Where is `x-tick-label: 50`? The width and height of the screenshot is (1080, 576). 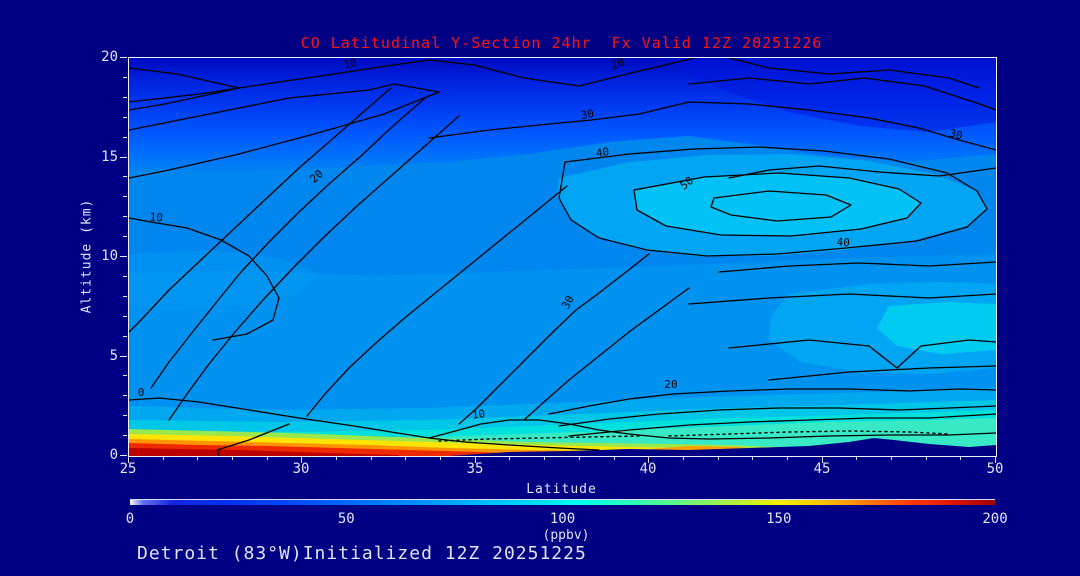
x-tick-label: 50 is located at coordinates (995, 469).